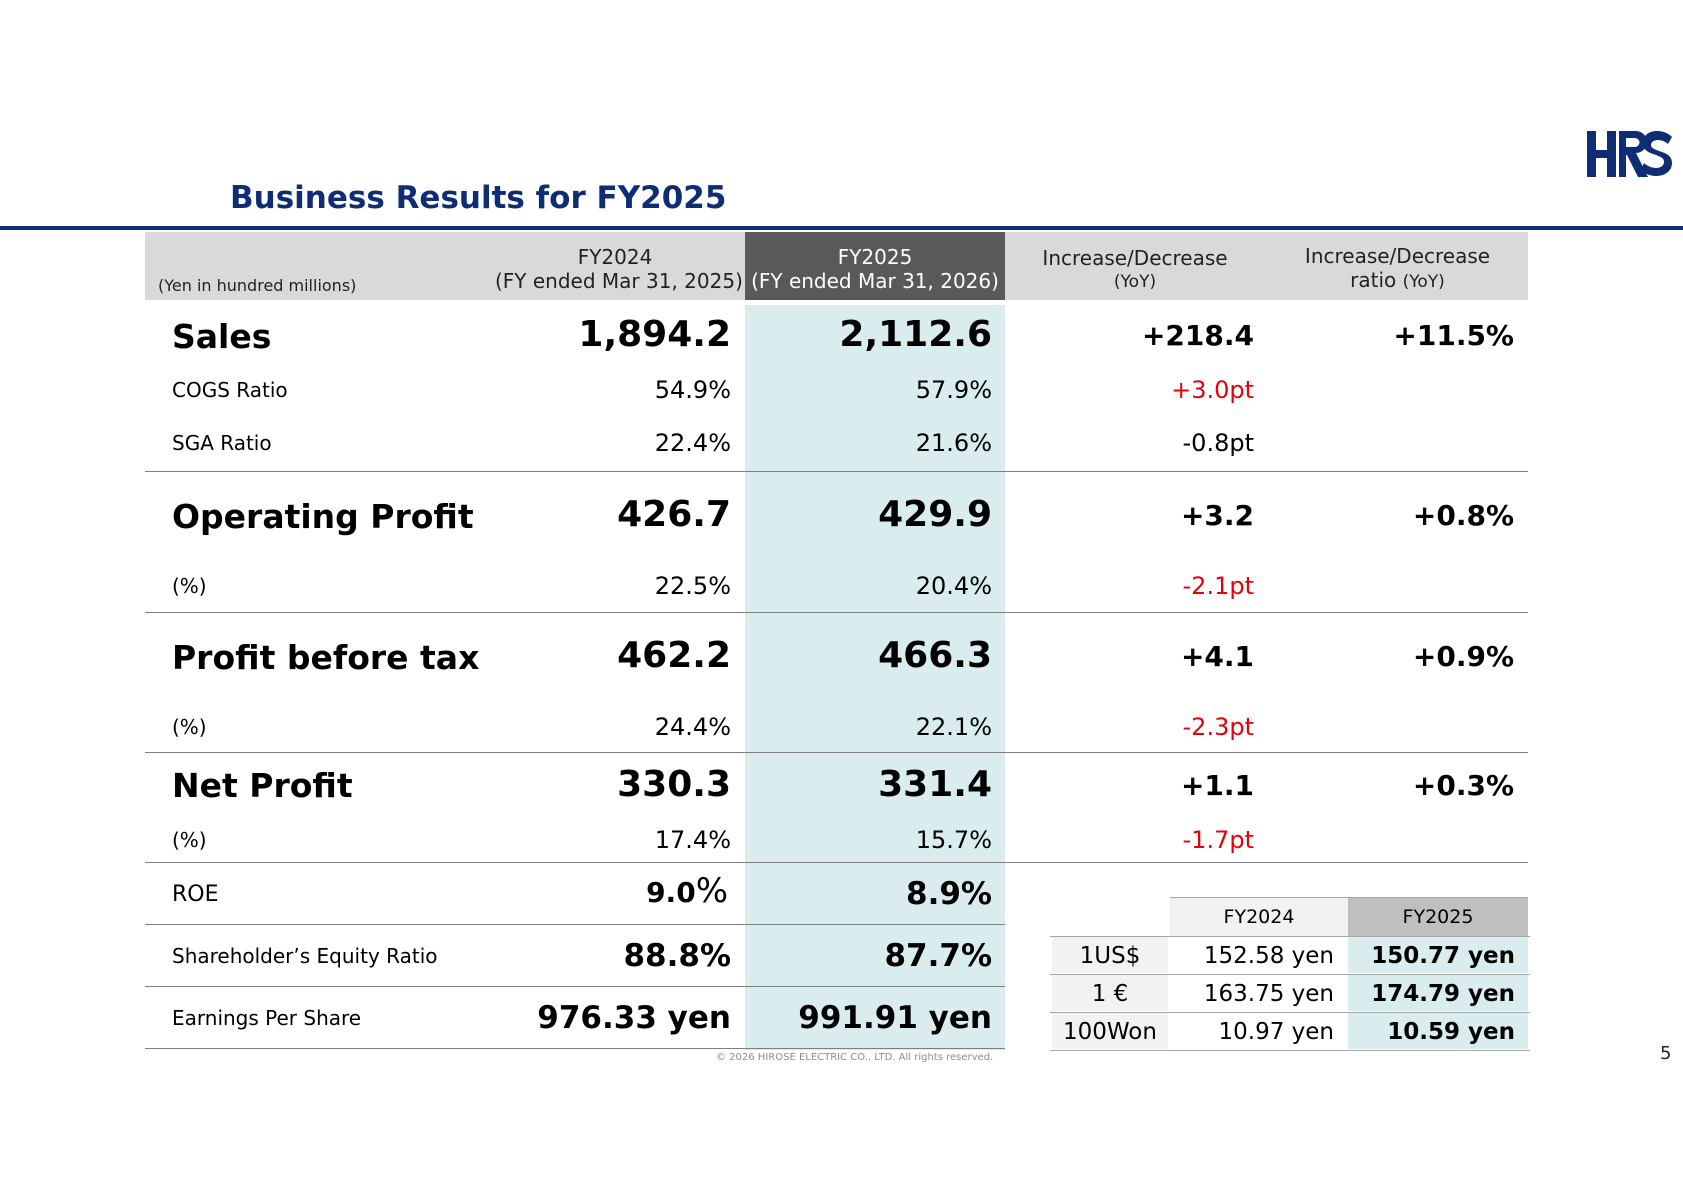 Image resolution: width=1683 pixels, height=1190 pixels. What do you see at coordinates (935, 514) in the screenshot?
I see `op-fy2025: 429.9` at bounding box center [935, 514].